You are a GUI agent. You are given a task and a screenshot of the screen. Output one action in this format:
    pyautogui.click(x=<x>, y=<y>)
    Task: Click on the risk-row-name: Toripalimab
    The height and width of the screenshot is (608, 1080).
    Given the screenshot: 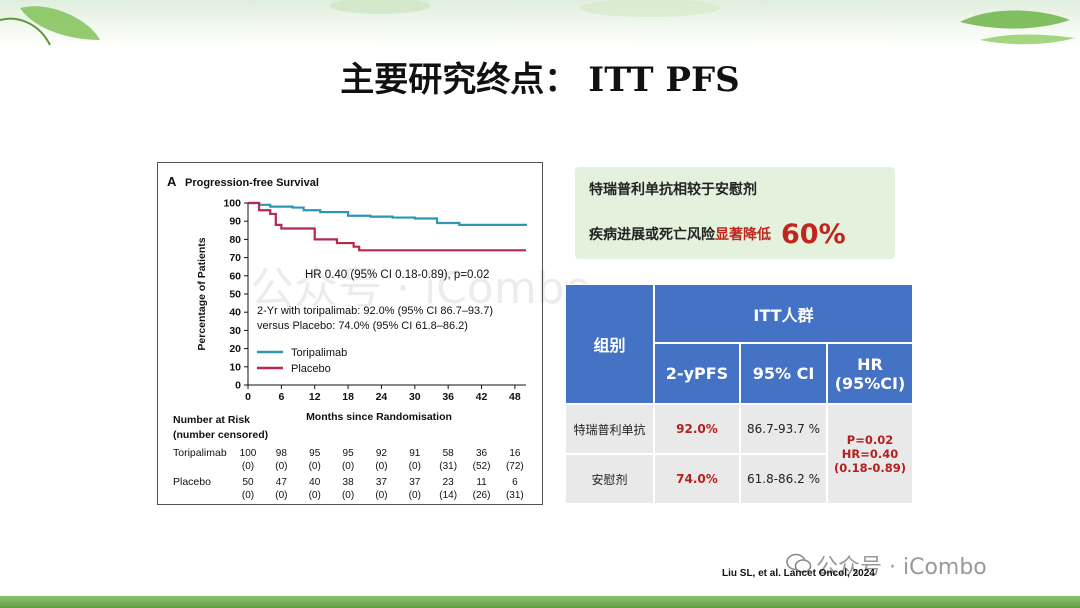 What is the action you would take?
    pyautogui.click(x=200, y=453)
    